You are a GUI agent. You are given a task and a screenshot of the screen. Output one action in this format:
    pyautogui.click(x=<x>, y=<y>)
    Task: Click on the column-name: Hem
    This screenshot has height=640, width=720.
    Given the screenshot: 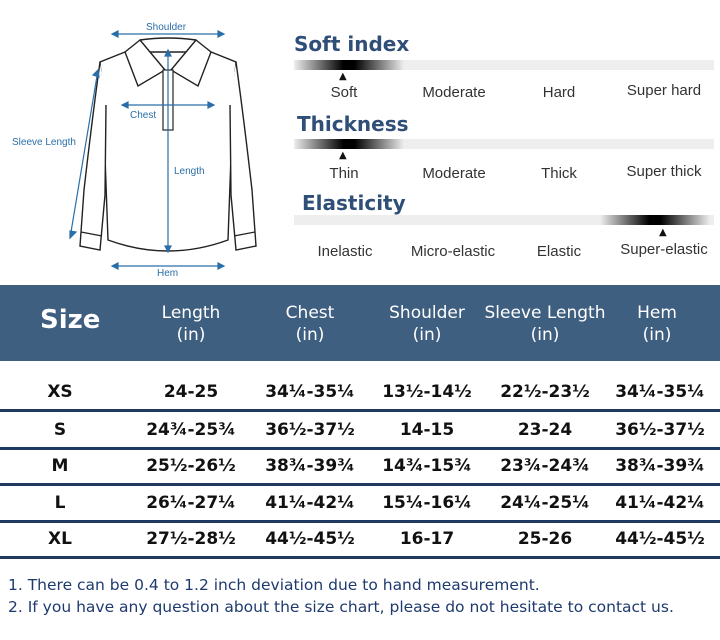 What is the action you would take?
    pyautogui.click(x=657, y=313)
    